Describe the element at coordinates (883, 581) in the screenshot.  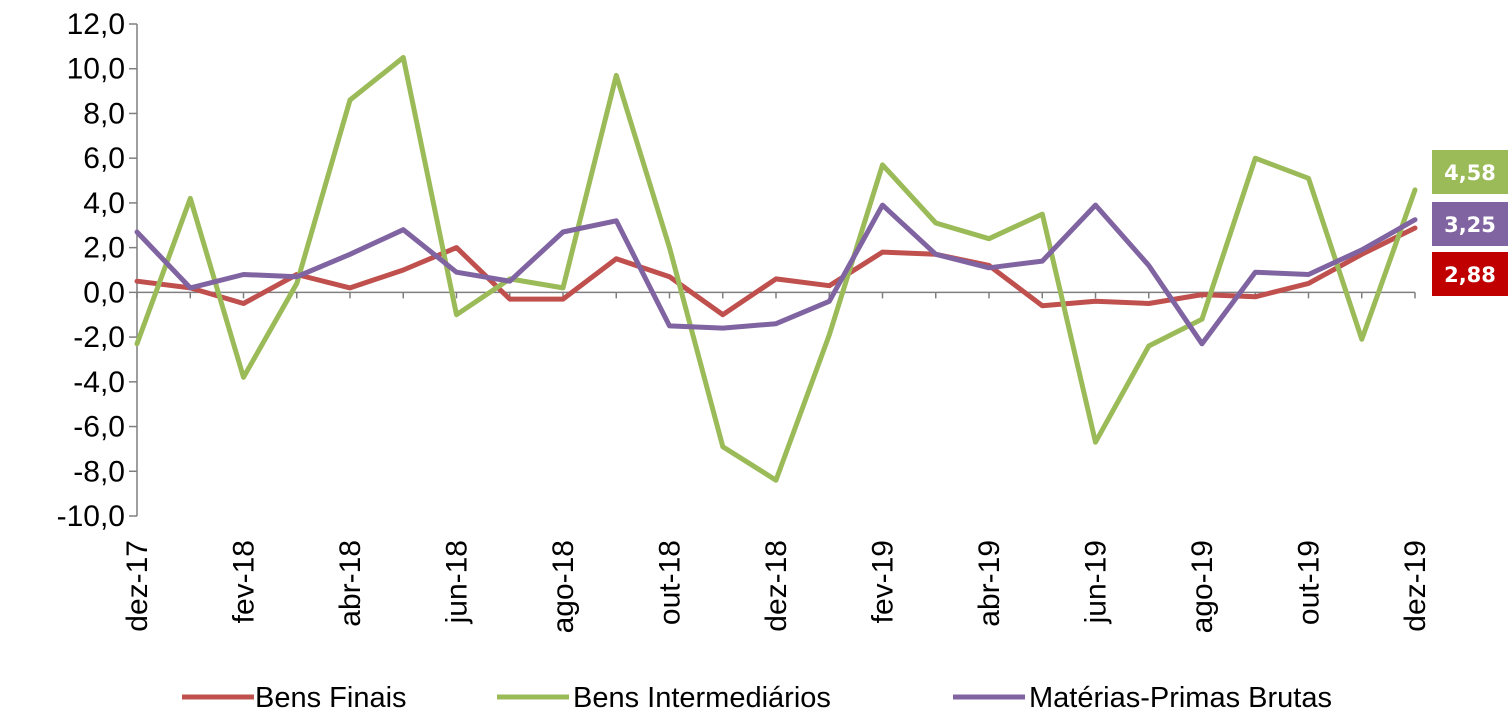
I see `x-tick-label: fev-19` at that location.